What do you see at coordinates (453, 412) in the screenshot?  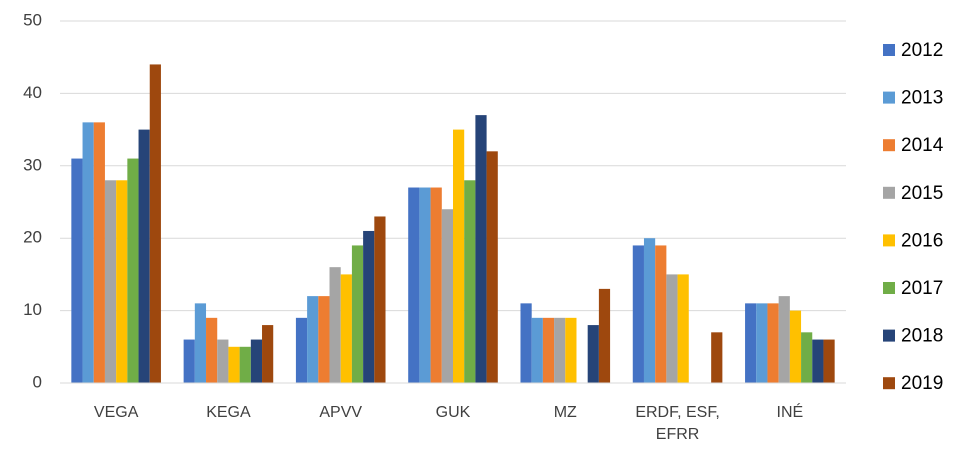 I see `x-tick-label: GUK` at bounding box center [453, 412].